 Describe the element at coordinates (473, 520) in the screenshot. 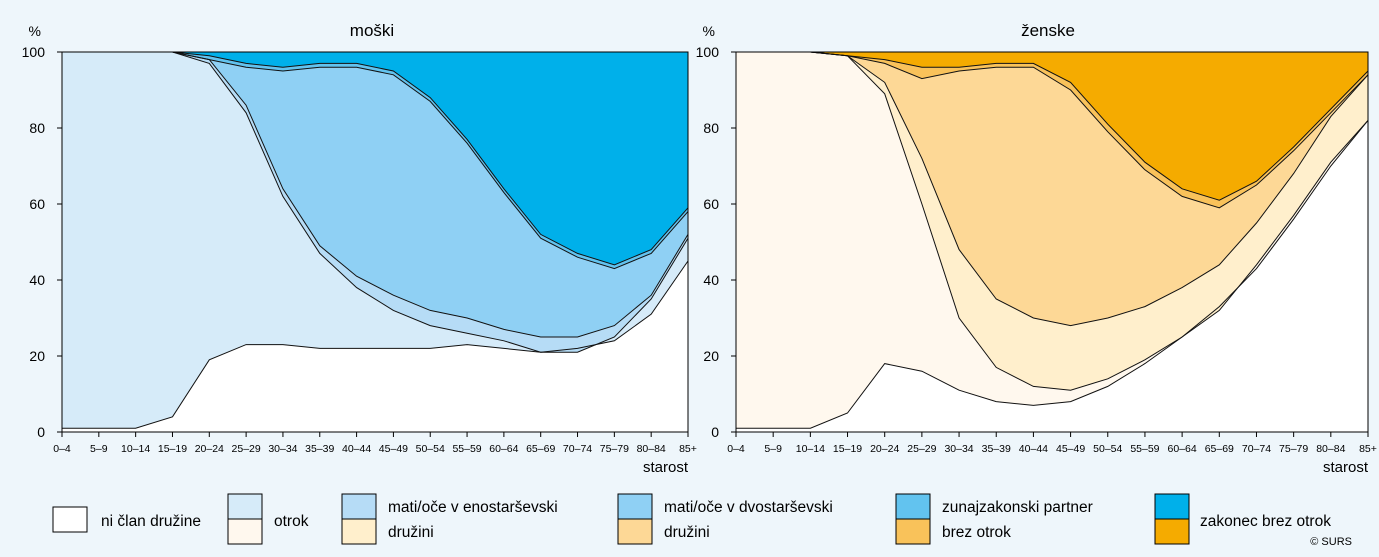

I see `legend-label: mati/oče v enostarševski družini` at that location.